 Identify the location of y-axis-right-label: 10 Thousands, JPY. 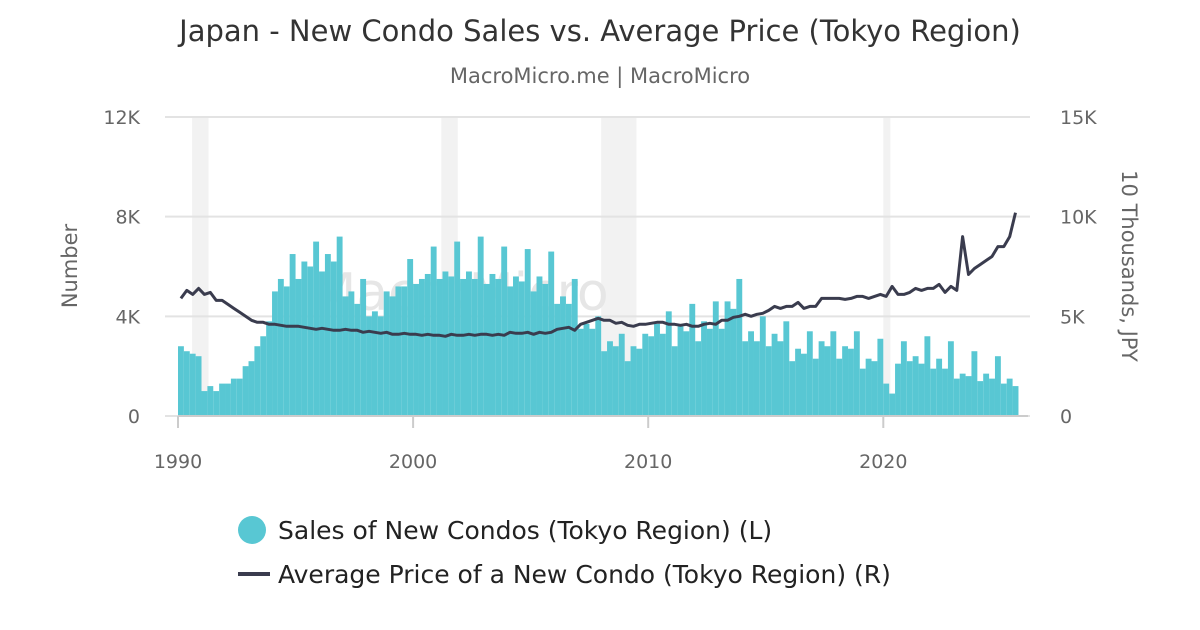
(1129, 266).